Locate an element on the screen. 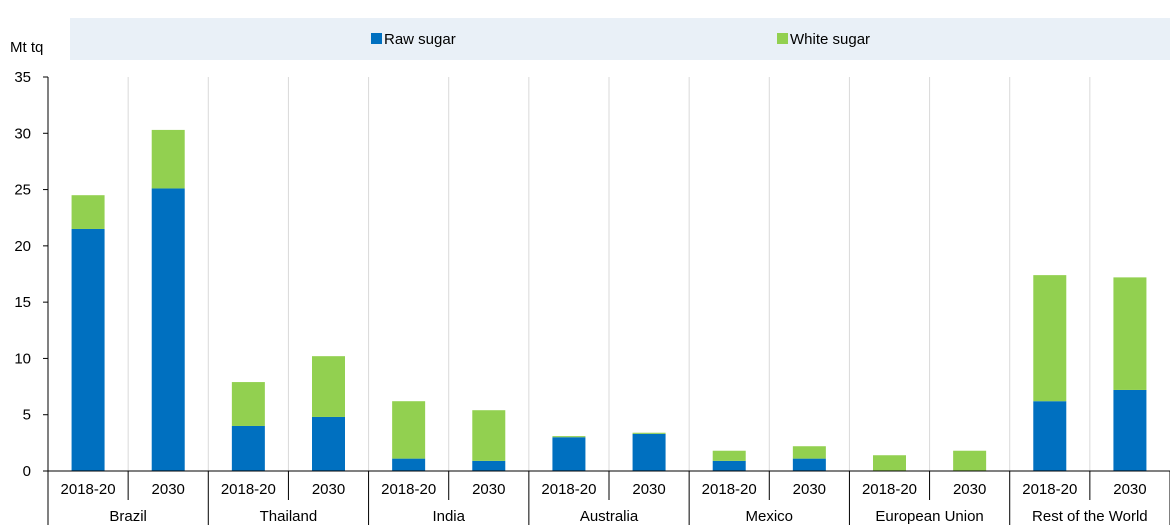  group-label: Brazil is located at coordinates (128, 516).